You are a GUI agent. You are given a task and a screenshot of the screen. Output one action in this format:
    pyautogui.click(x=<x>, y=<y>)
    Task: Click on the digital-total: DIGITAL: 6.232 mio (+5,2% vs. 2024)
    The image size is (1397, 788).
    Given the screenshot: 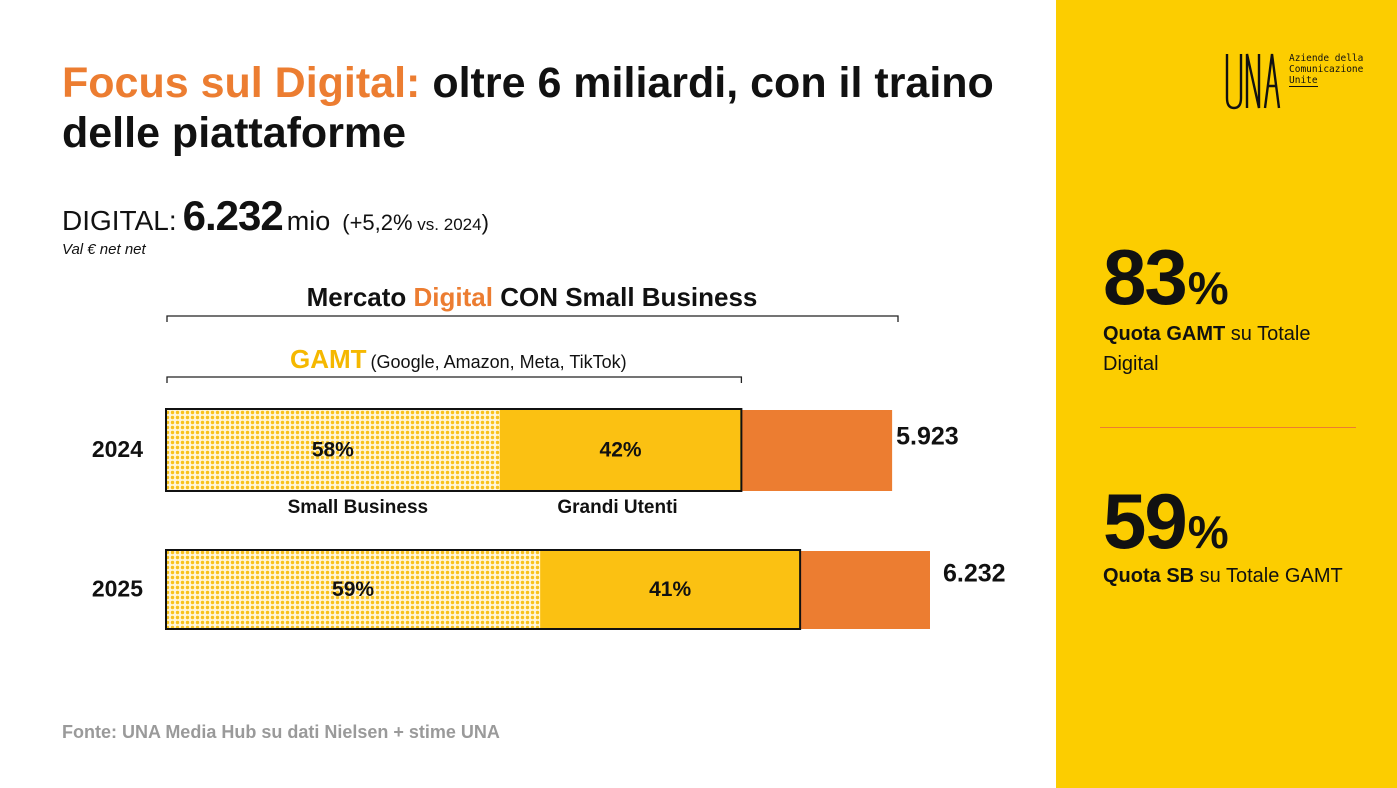 What is the action you would take?
    pyautogui.click(x=275, y=216)
    